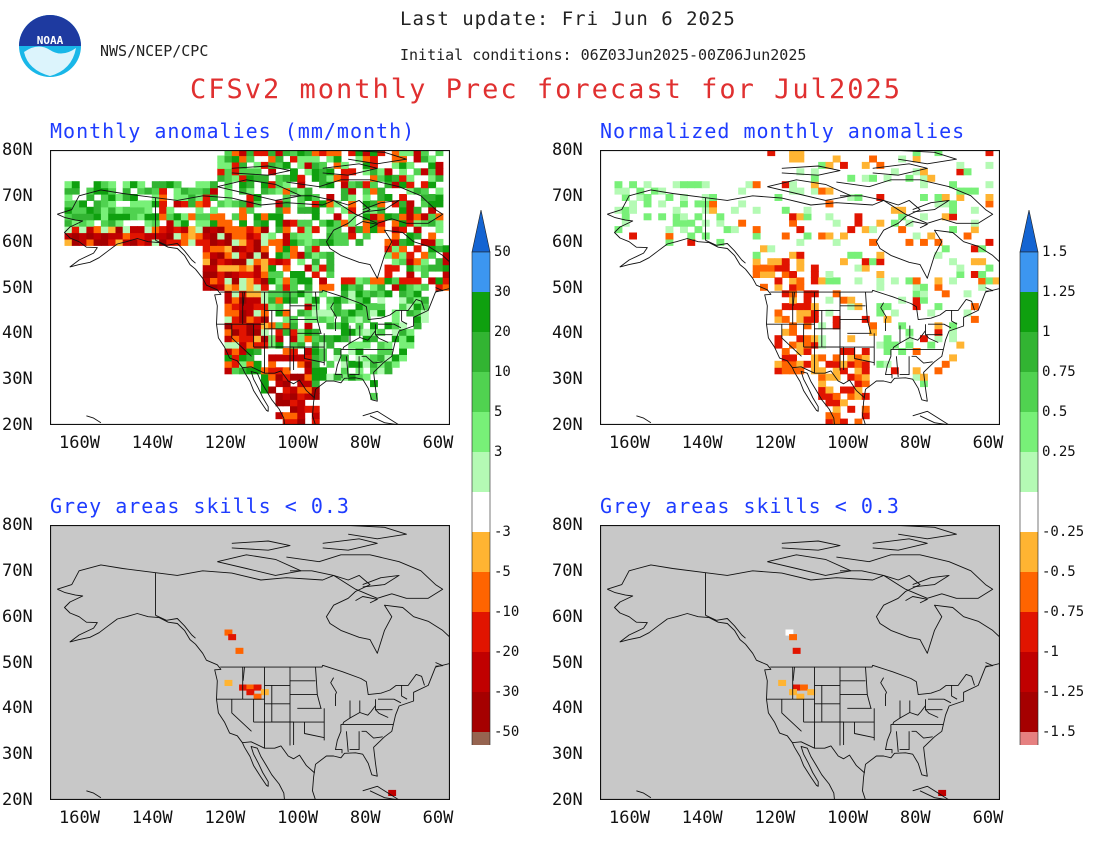 Image resolution: width=1100 pixels, height=850 pixels. Describe the element at coordinates (502, 372) in the screenshot. I see `colorbar-label: 10` at that location.